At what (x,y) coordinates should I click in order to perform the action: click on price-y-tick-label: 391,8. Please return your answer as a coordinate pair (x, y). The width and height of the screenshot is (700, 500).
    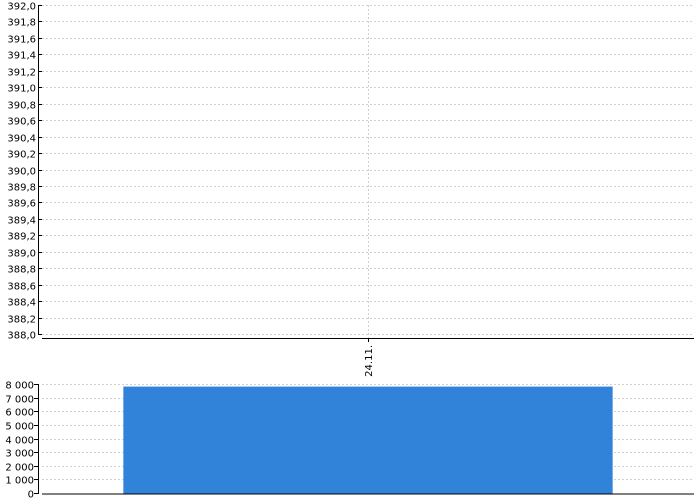
    Looking at the image, I should click on (21, 23).